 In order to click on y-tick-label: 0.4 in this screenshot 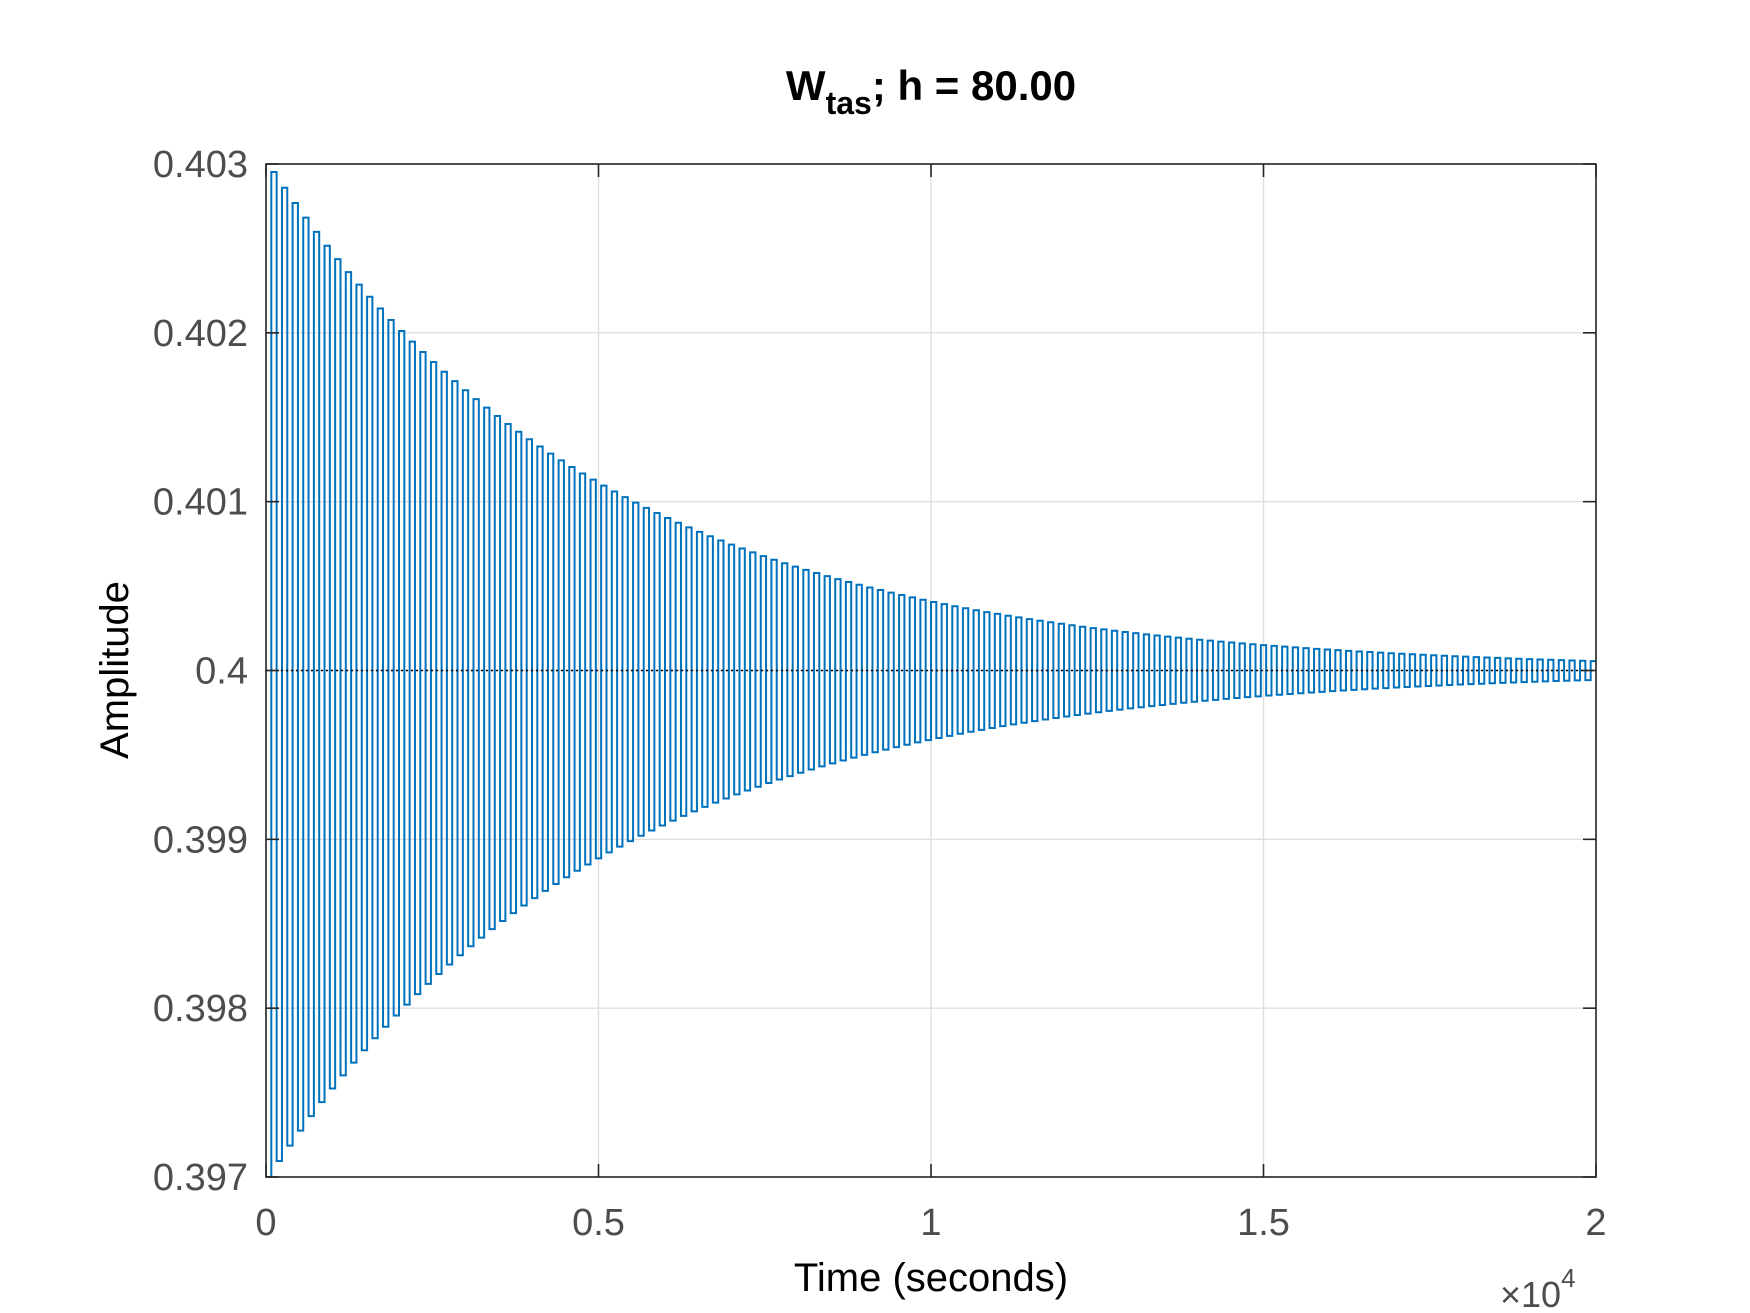, I will do `click(221, 672)`.